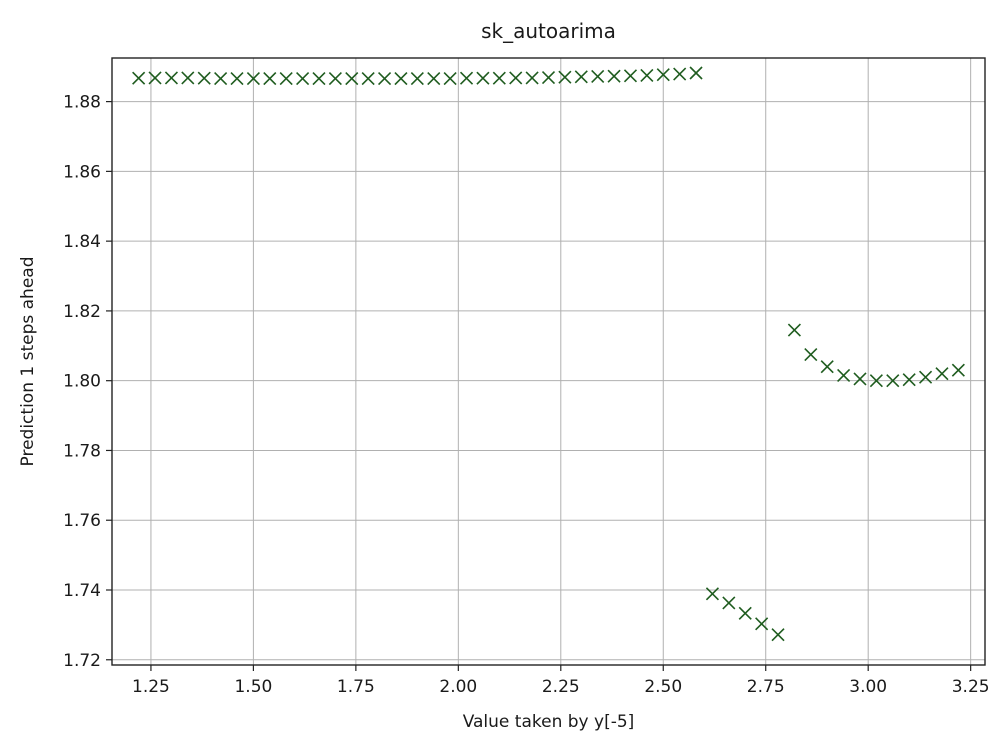 This screenshot has width=1000, height=746. Describe the element at coordinates (151, 687) in the screenshot. I see `x-tick-label: 1.25` at that location.